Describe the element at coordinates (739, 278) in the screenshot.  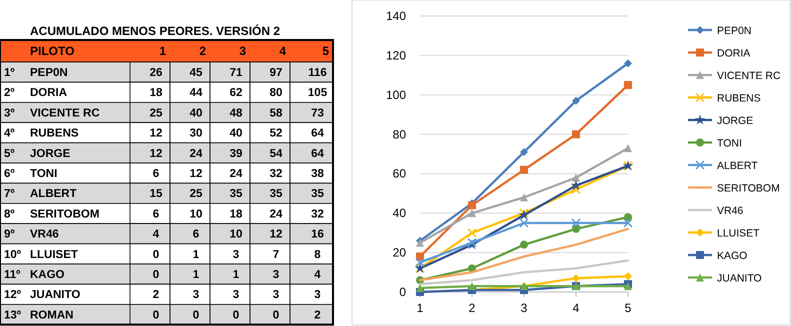
I see `legend-label: JUANITO` at that location.